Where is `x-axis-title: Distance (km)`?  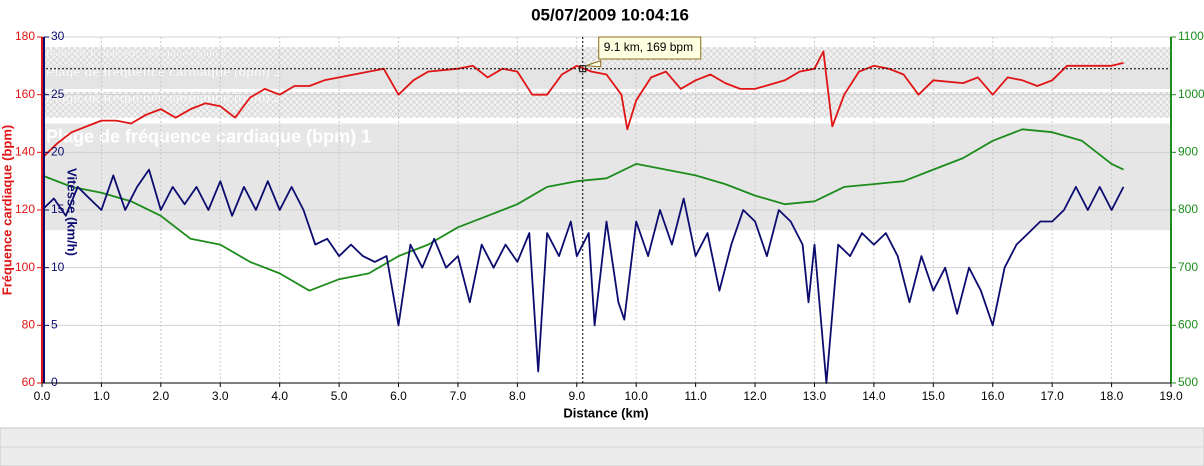
x-axis-title: Distance (km) is located at coordinates (605, 412).